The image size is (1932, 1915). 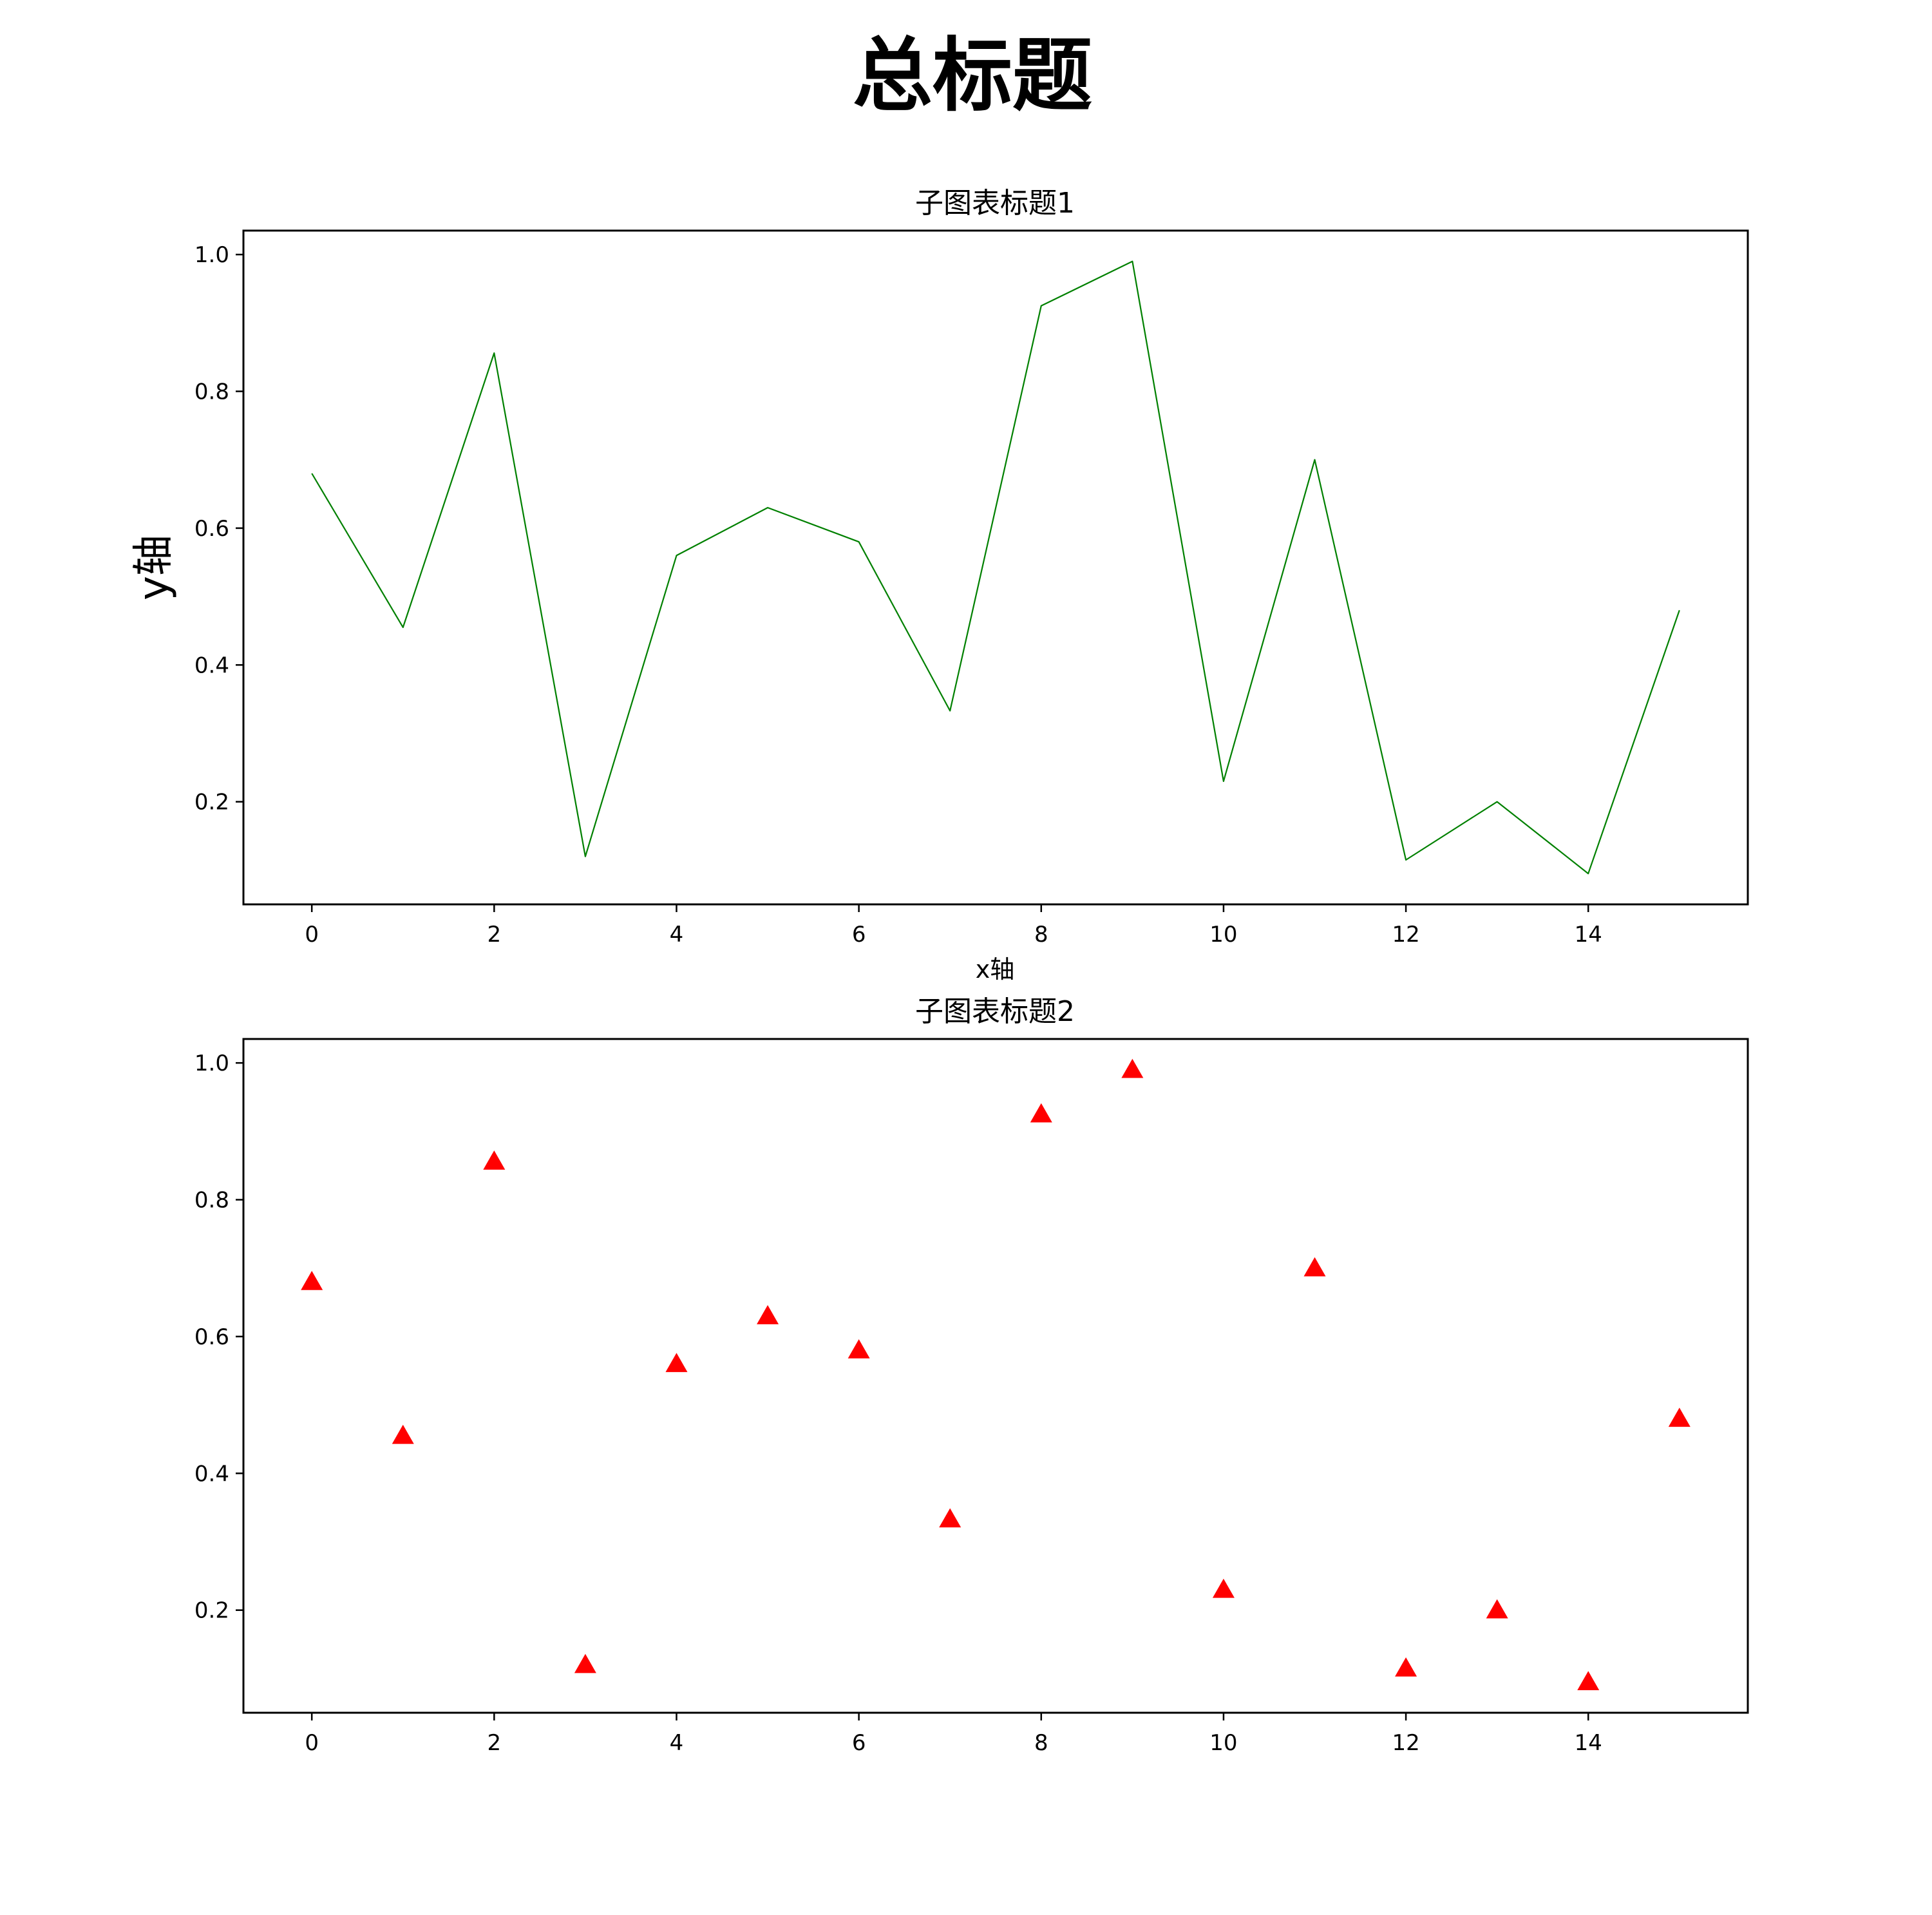 I want to click on line-x-tick-label: 2, so click(x=495, y=935).